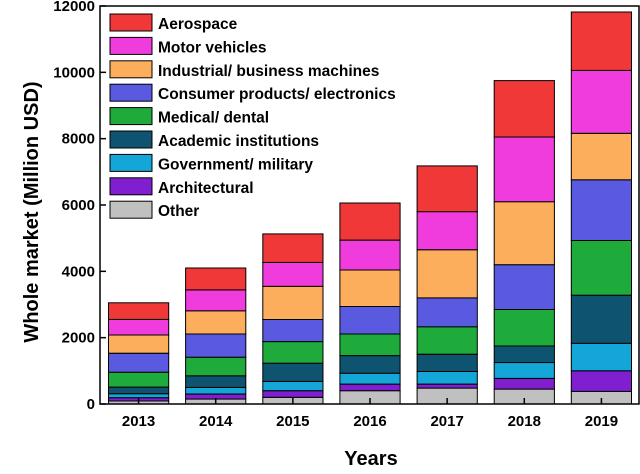  I want to click on x-tick-label: 2019, so click(601, 421).